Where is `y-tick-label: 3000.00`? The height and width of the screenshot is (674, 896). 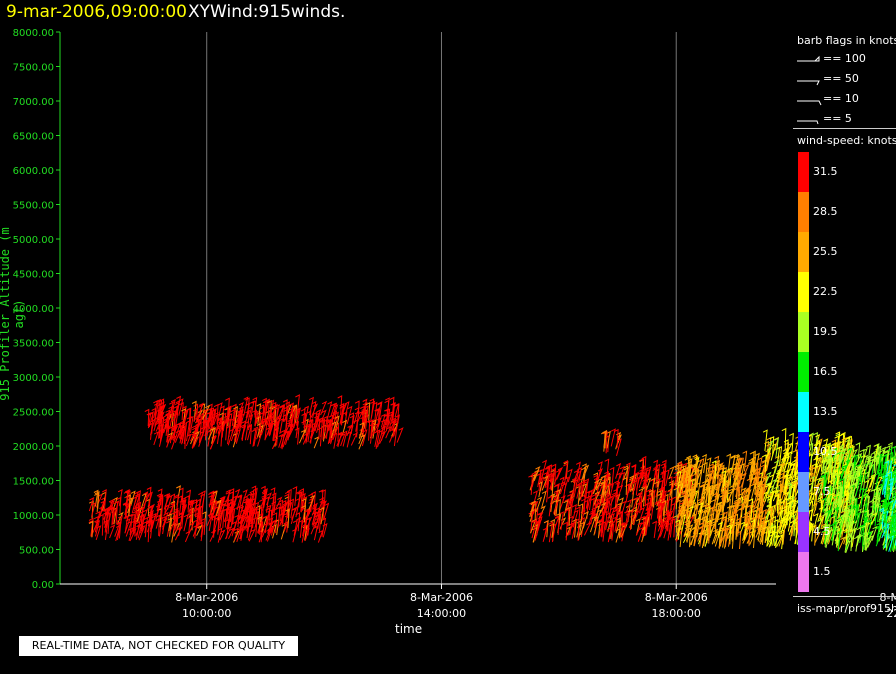 y-tick-label: 3000.00 is located at coordinates (33, 378).